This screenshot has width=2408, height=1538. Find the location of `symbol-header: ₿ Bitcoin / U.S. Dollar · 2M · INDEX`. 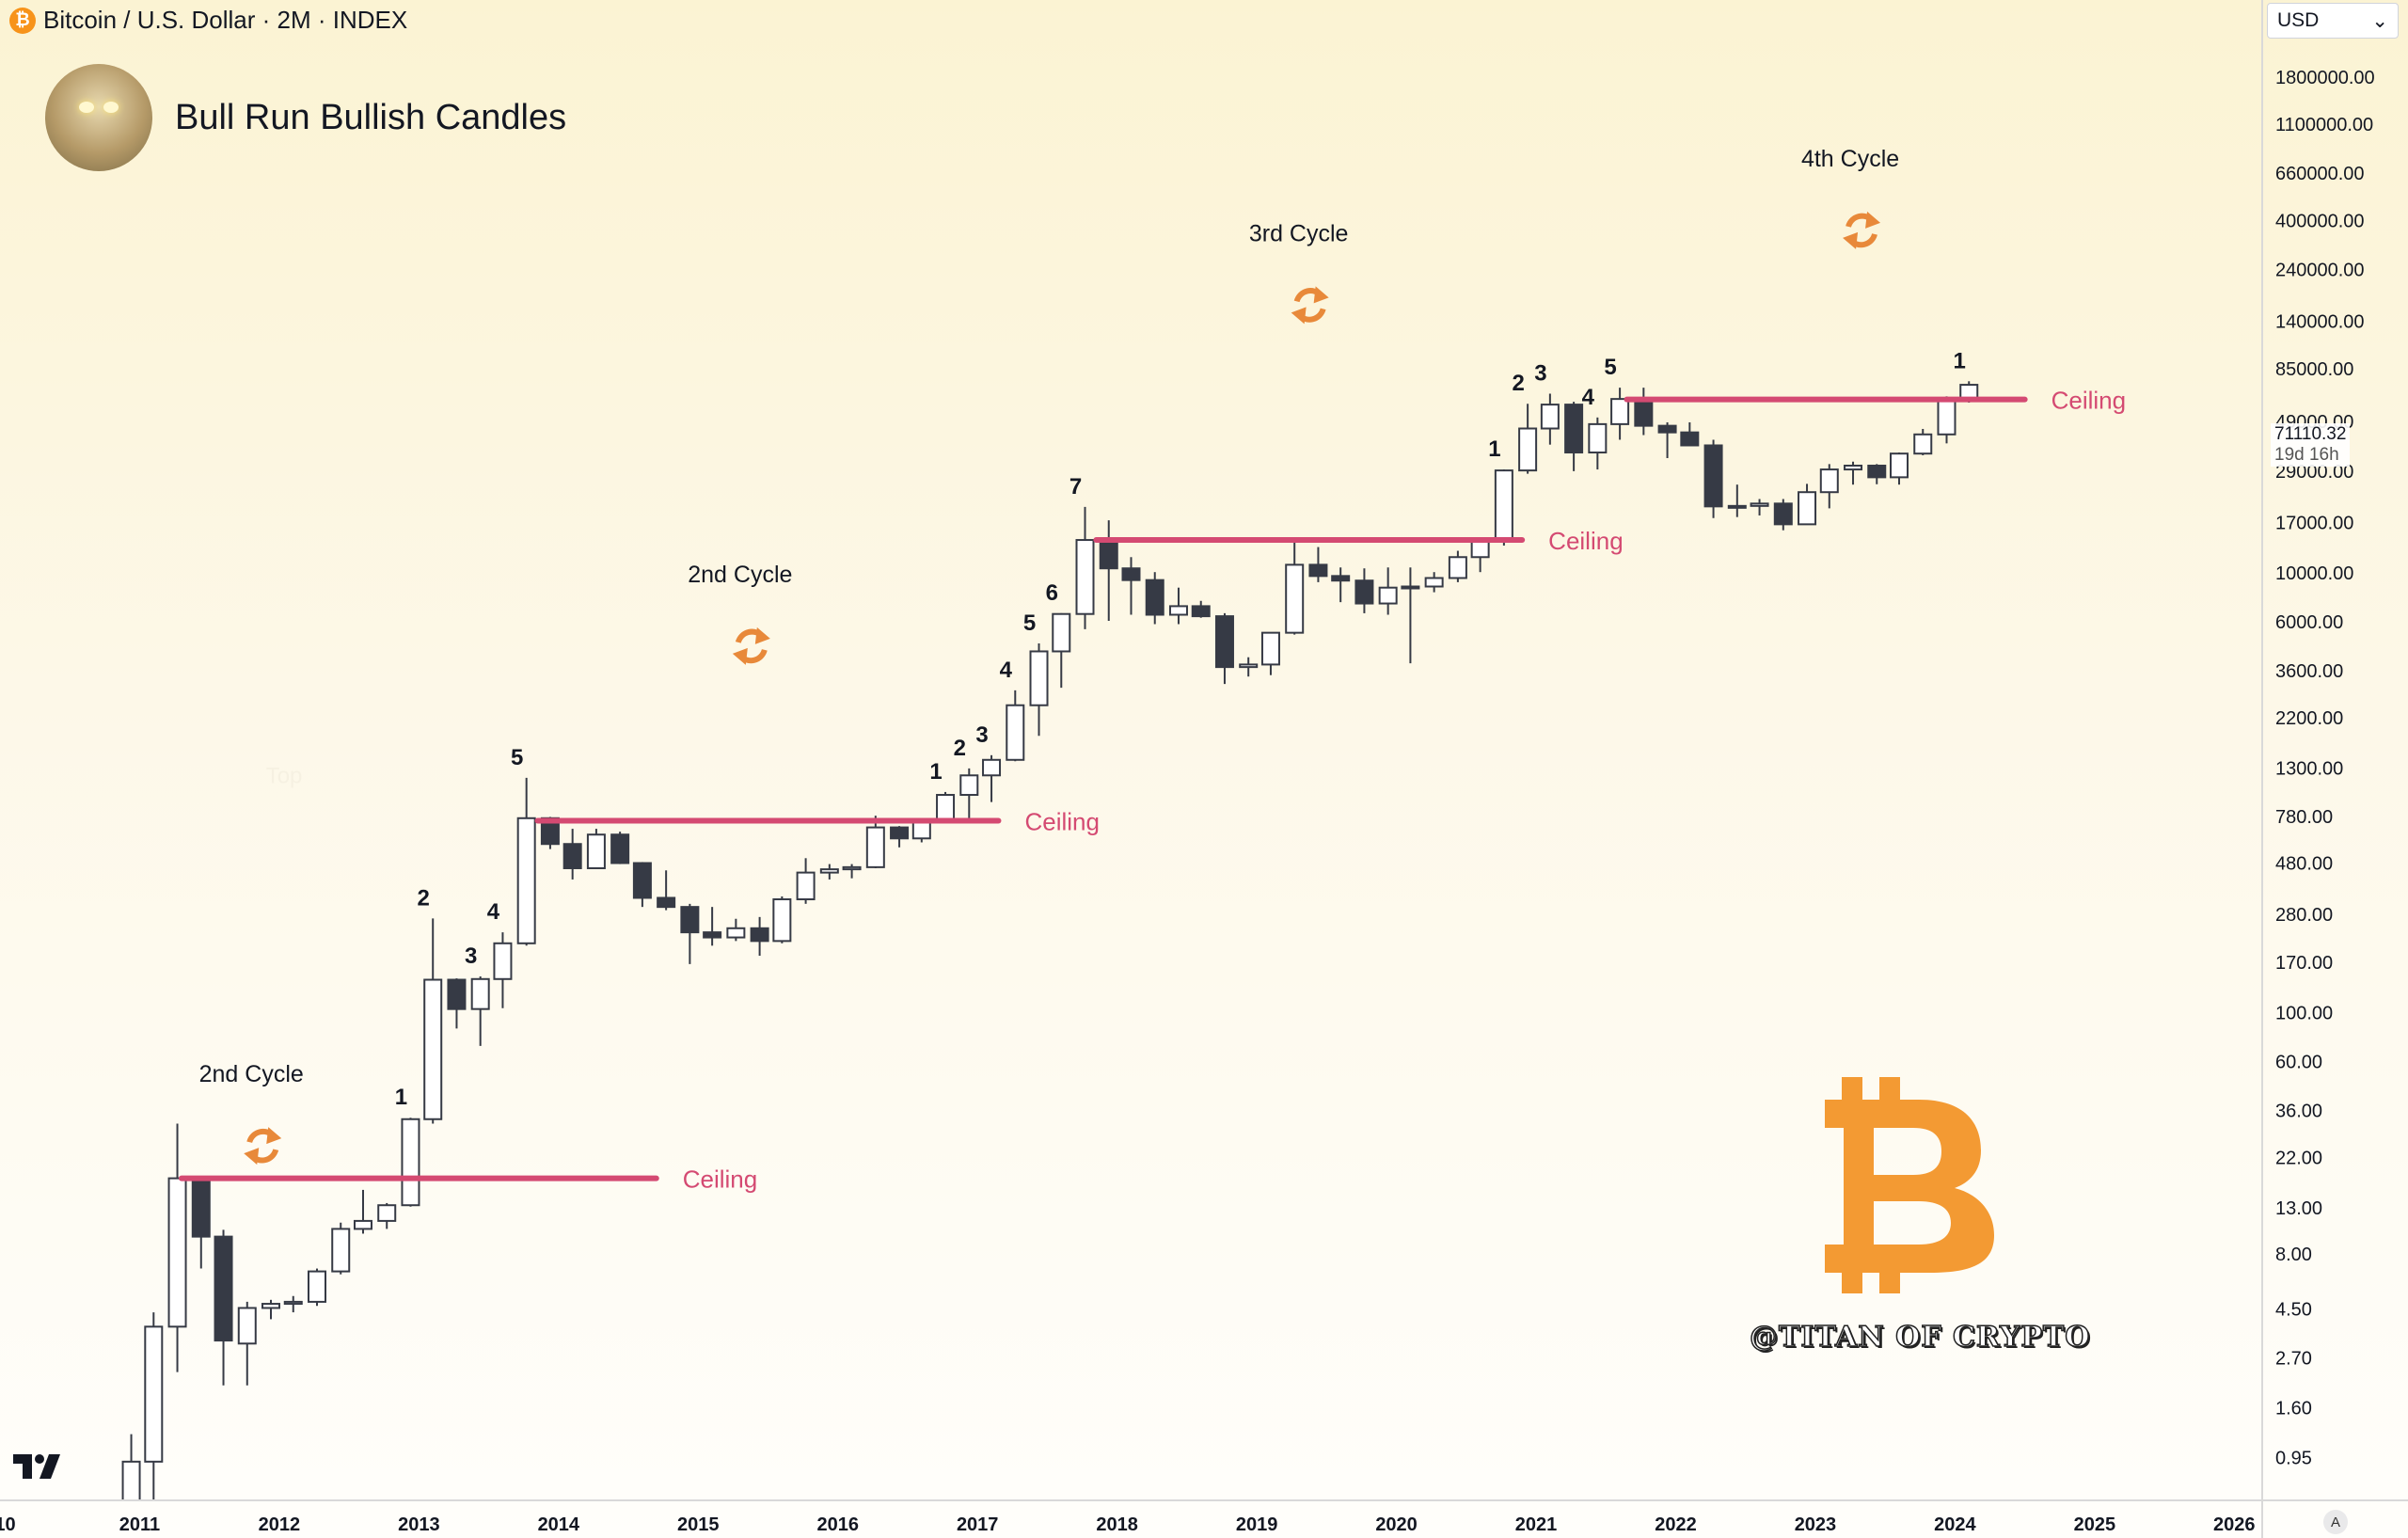

symbol-header: ₿ Bitcoin / U.S. Dollar · 2M · INDEX is located at coordinates (208, 21).